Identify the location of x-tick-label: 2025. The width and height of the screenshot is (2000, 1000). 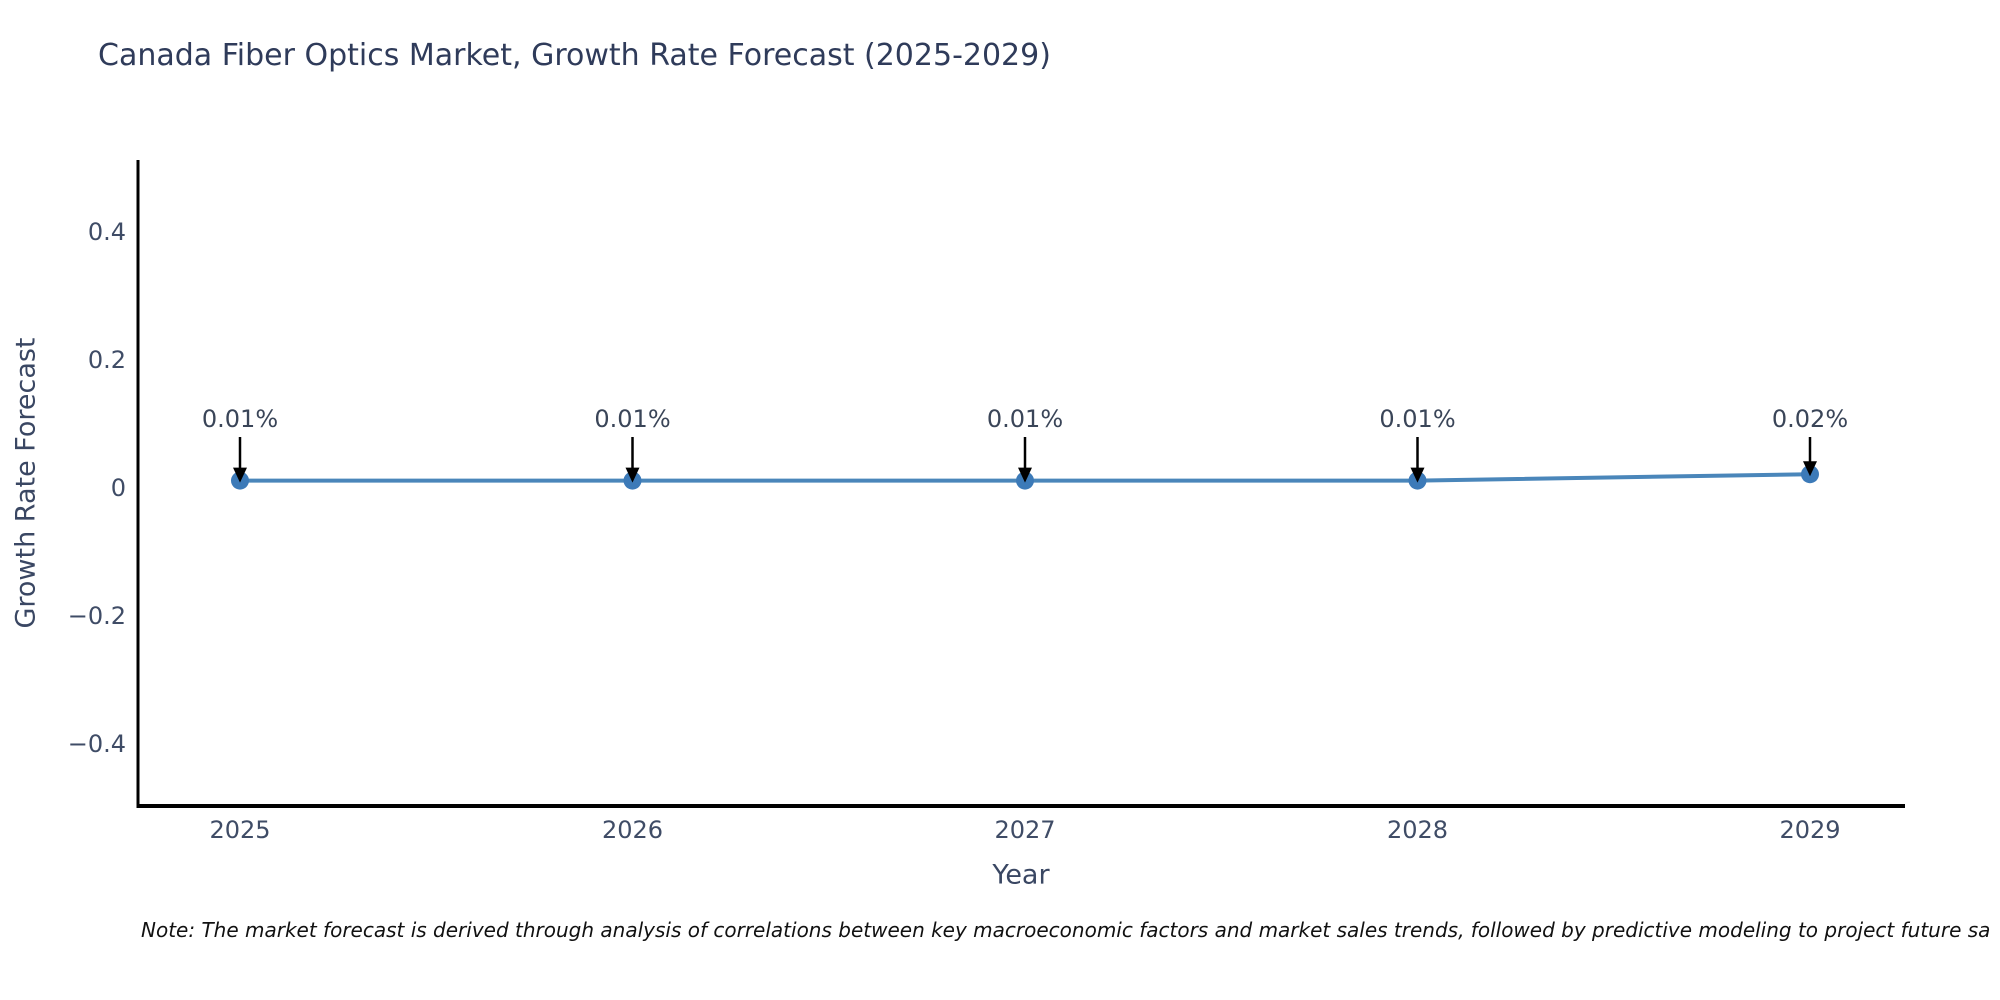
(239, 830).